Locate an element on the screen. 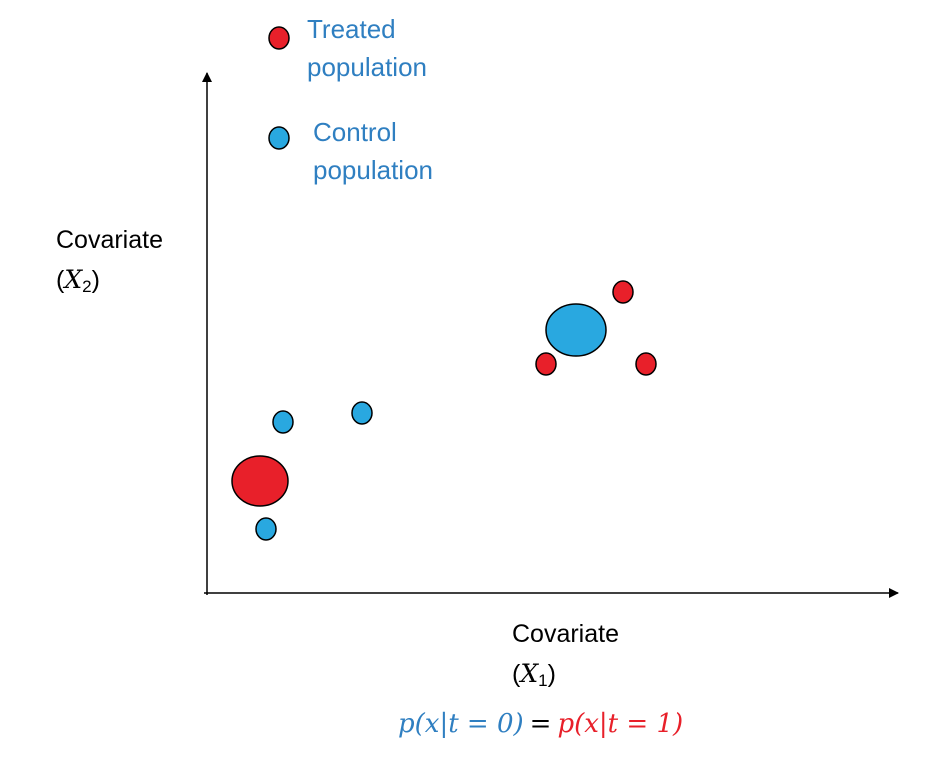  treated-legend-icon is located at coordinates (279, 38).